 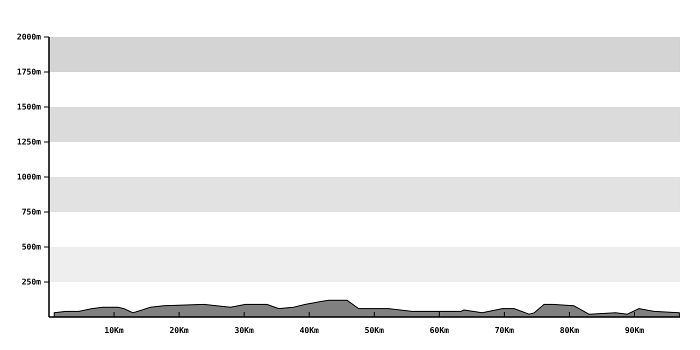 What do you see at coordinates (310, 330) in the screenshot?
I see `x-tick-label: 40Km` at bounding box center [310, 330].